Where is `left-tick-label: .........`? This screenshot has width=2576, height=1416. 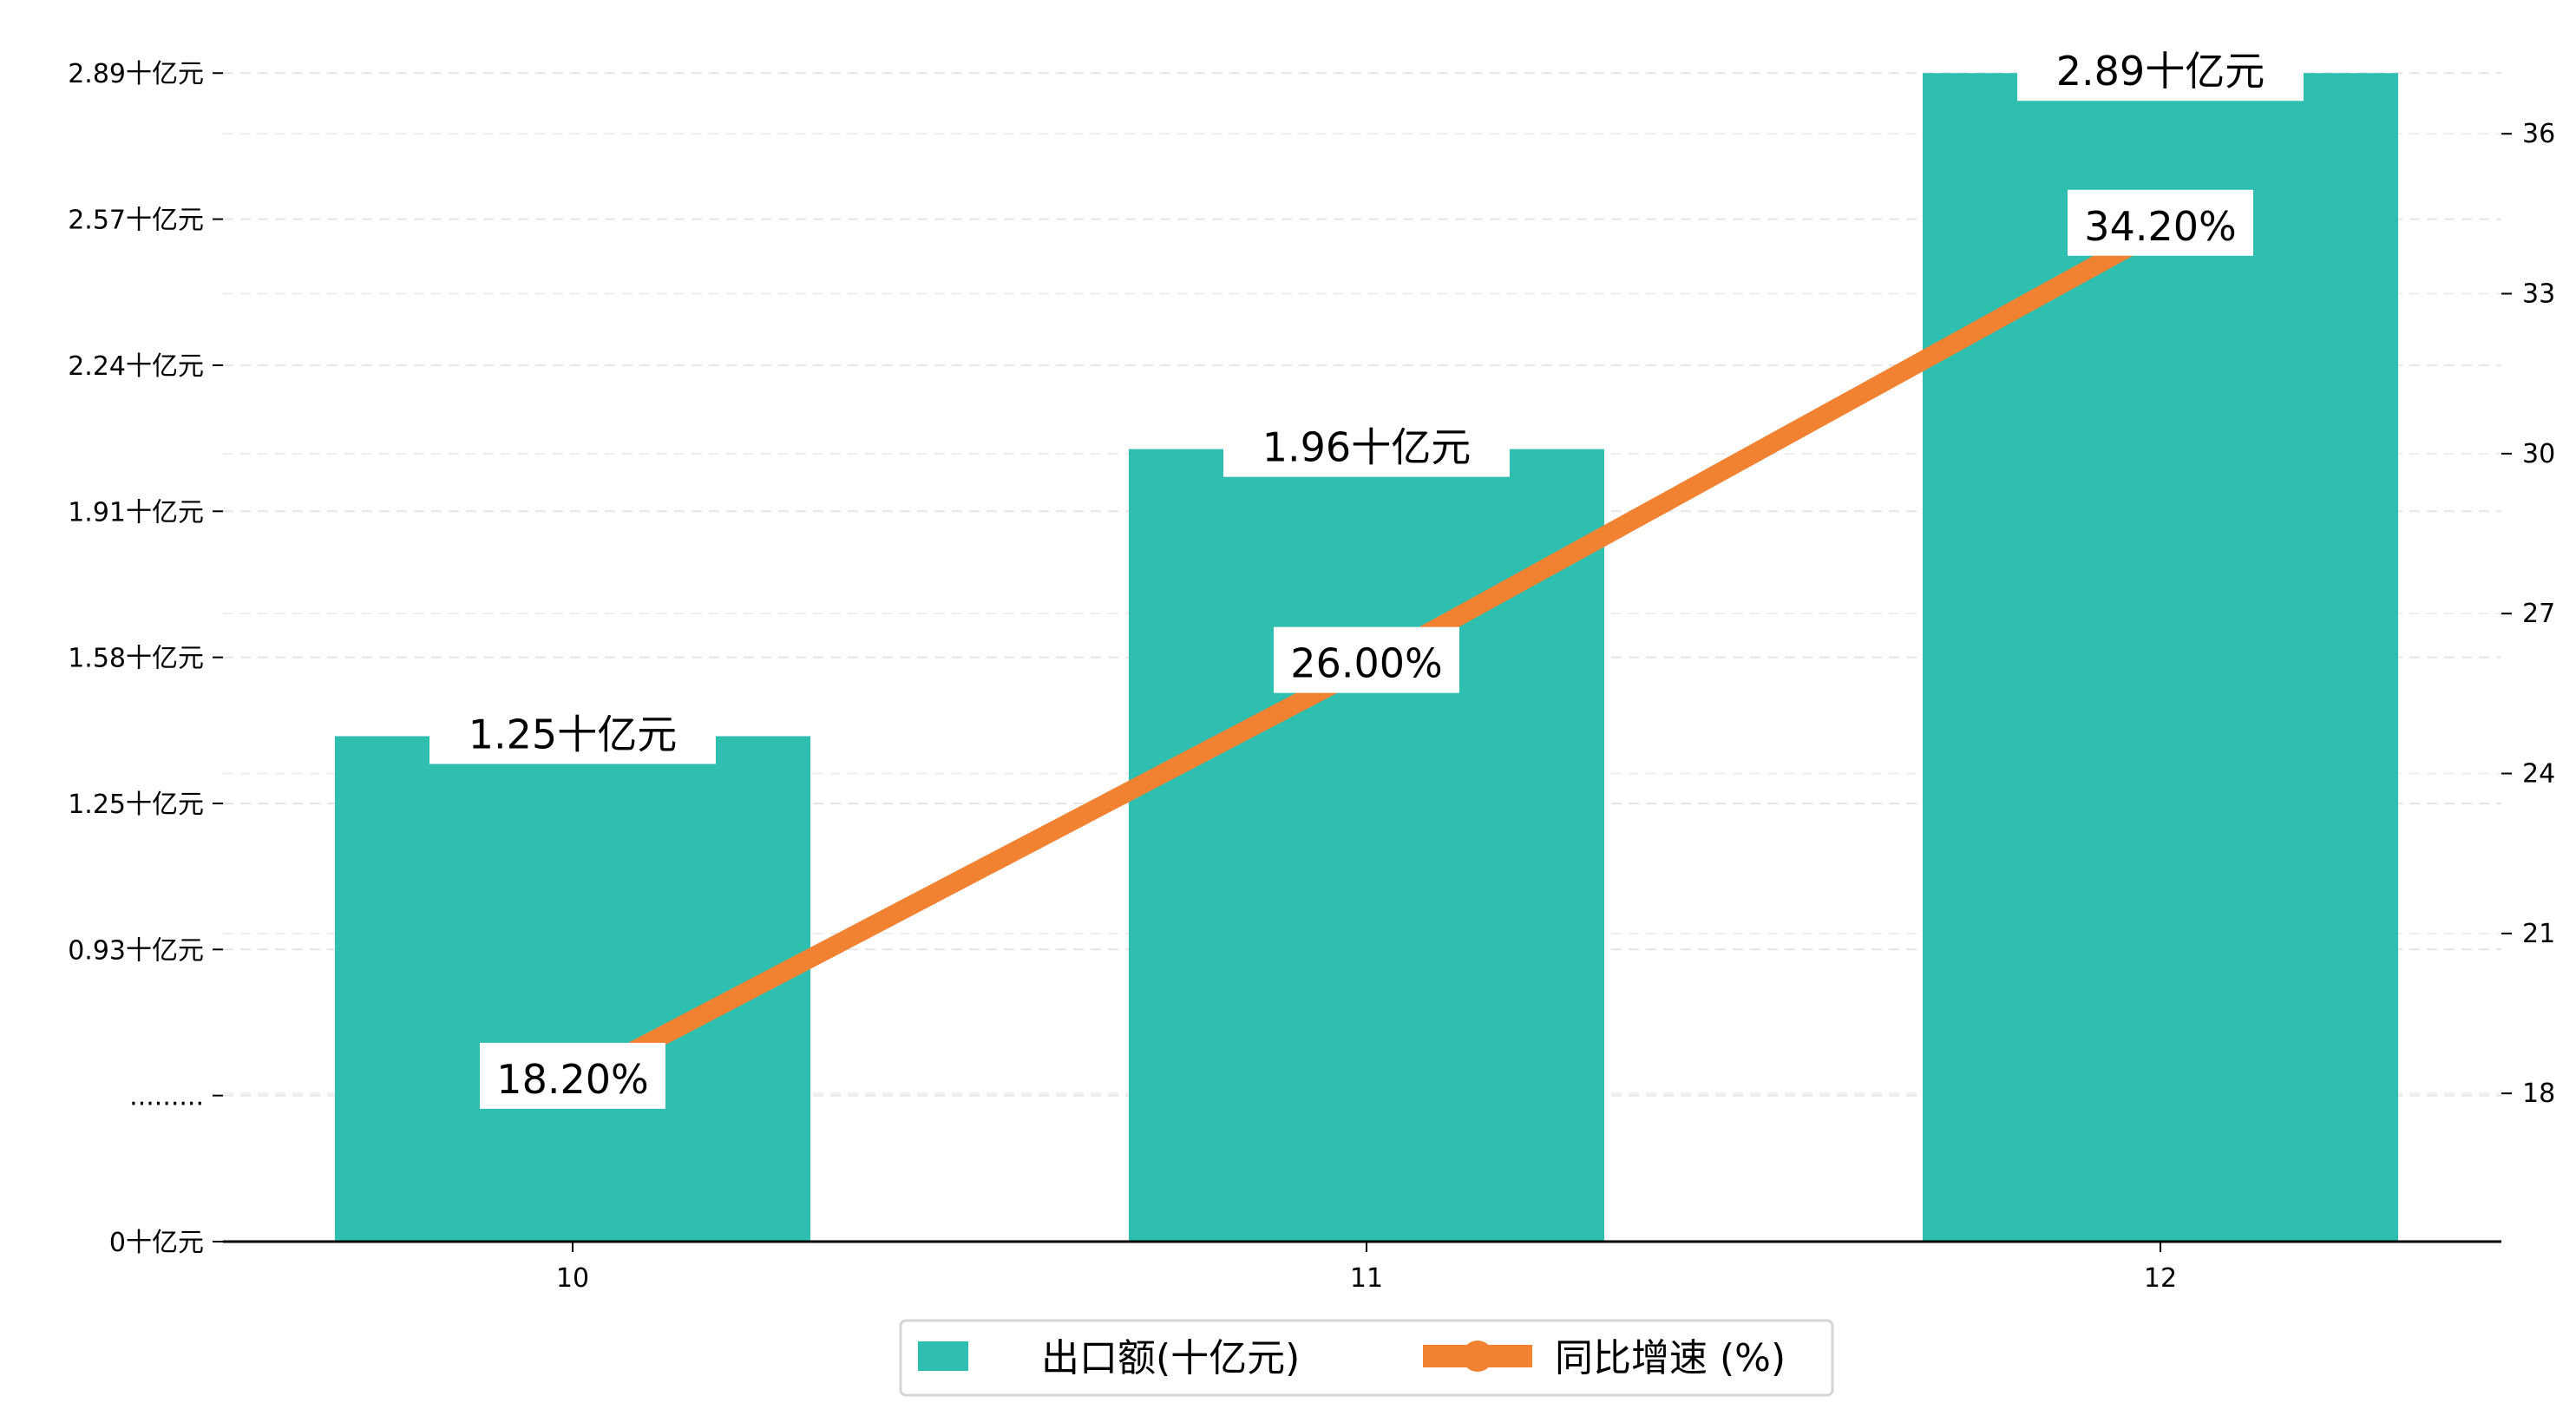
left-tick-label: ......... is located at coordinates (166, 1097).